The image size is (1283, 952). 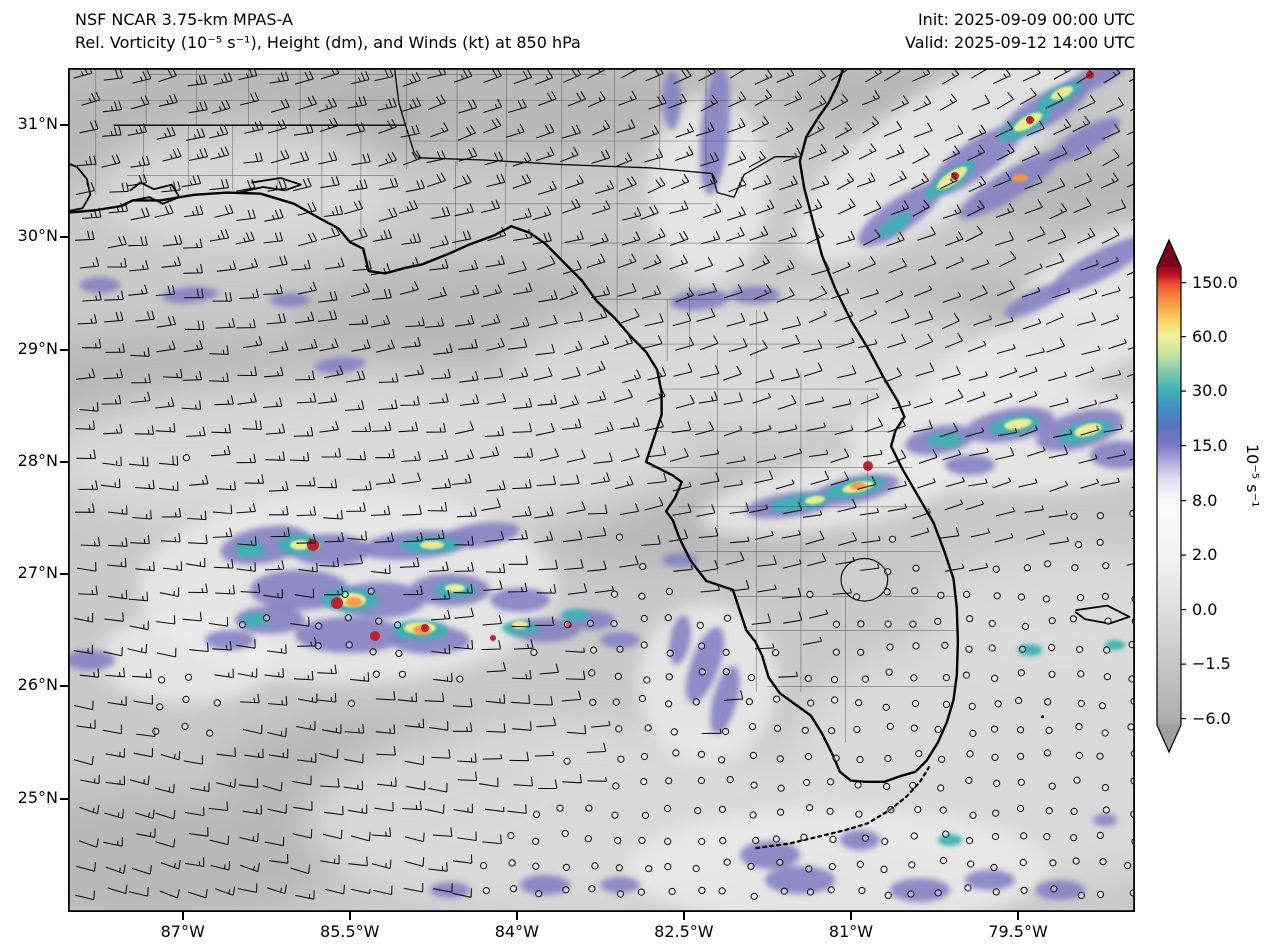 What do you see at coordinates (1210, 391) in the screenshot?
I see `colorbar-tick-label: 30.0` at bounding box center [1210, 391].